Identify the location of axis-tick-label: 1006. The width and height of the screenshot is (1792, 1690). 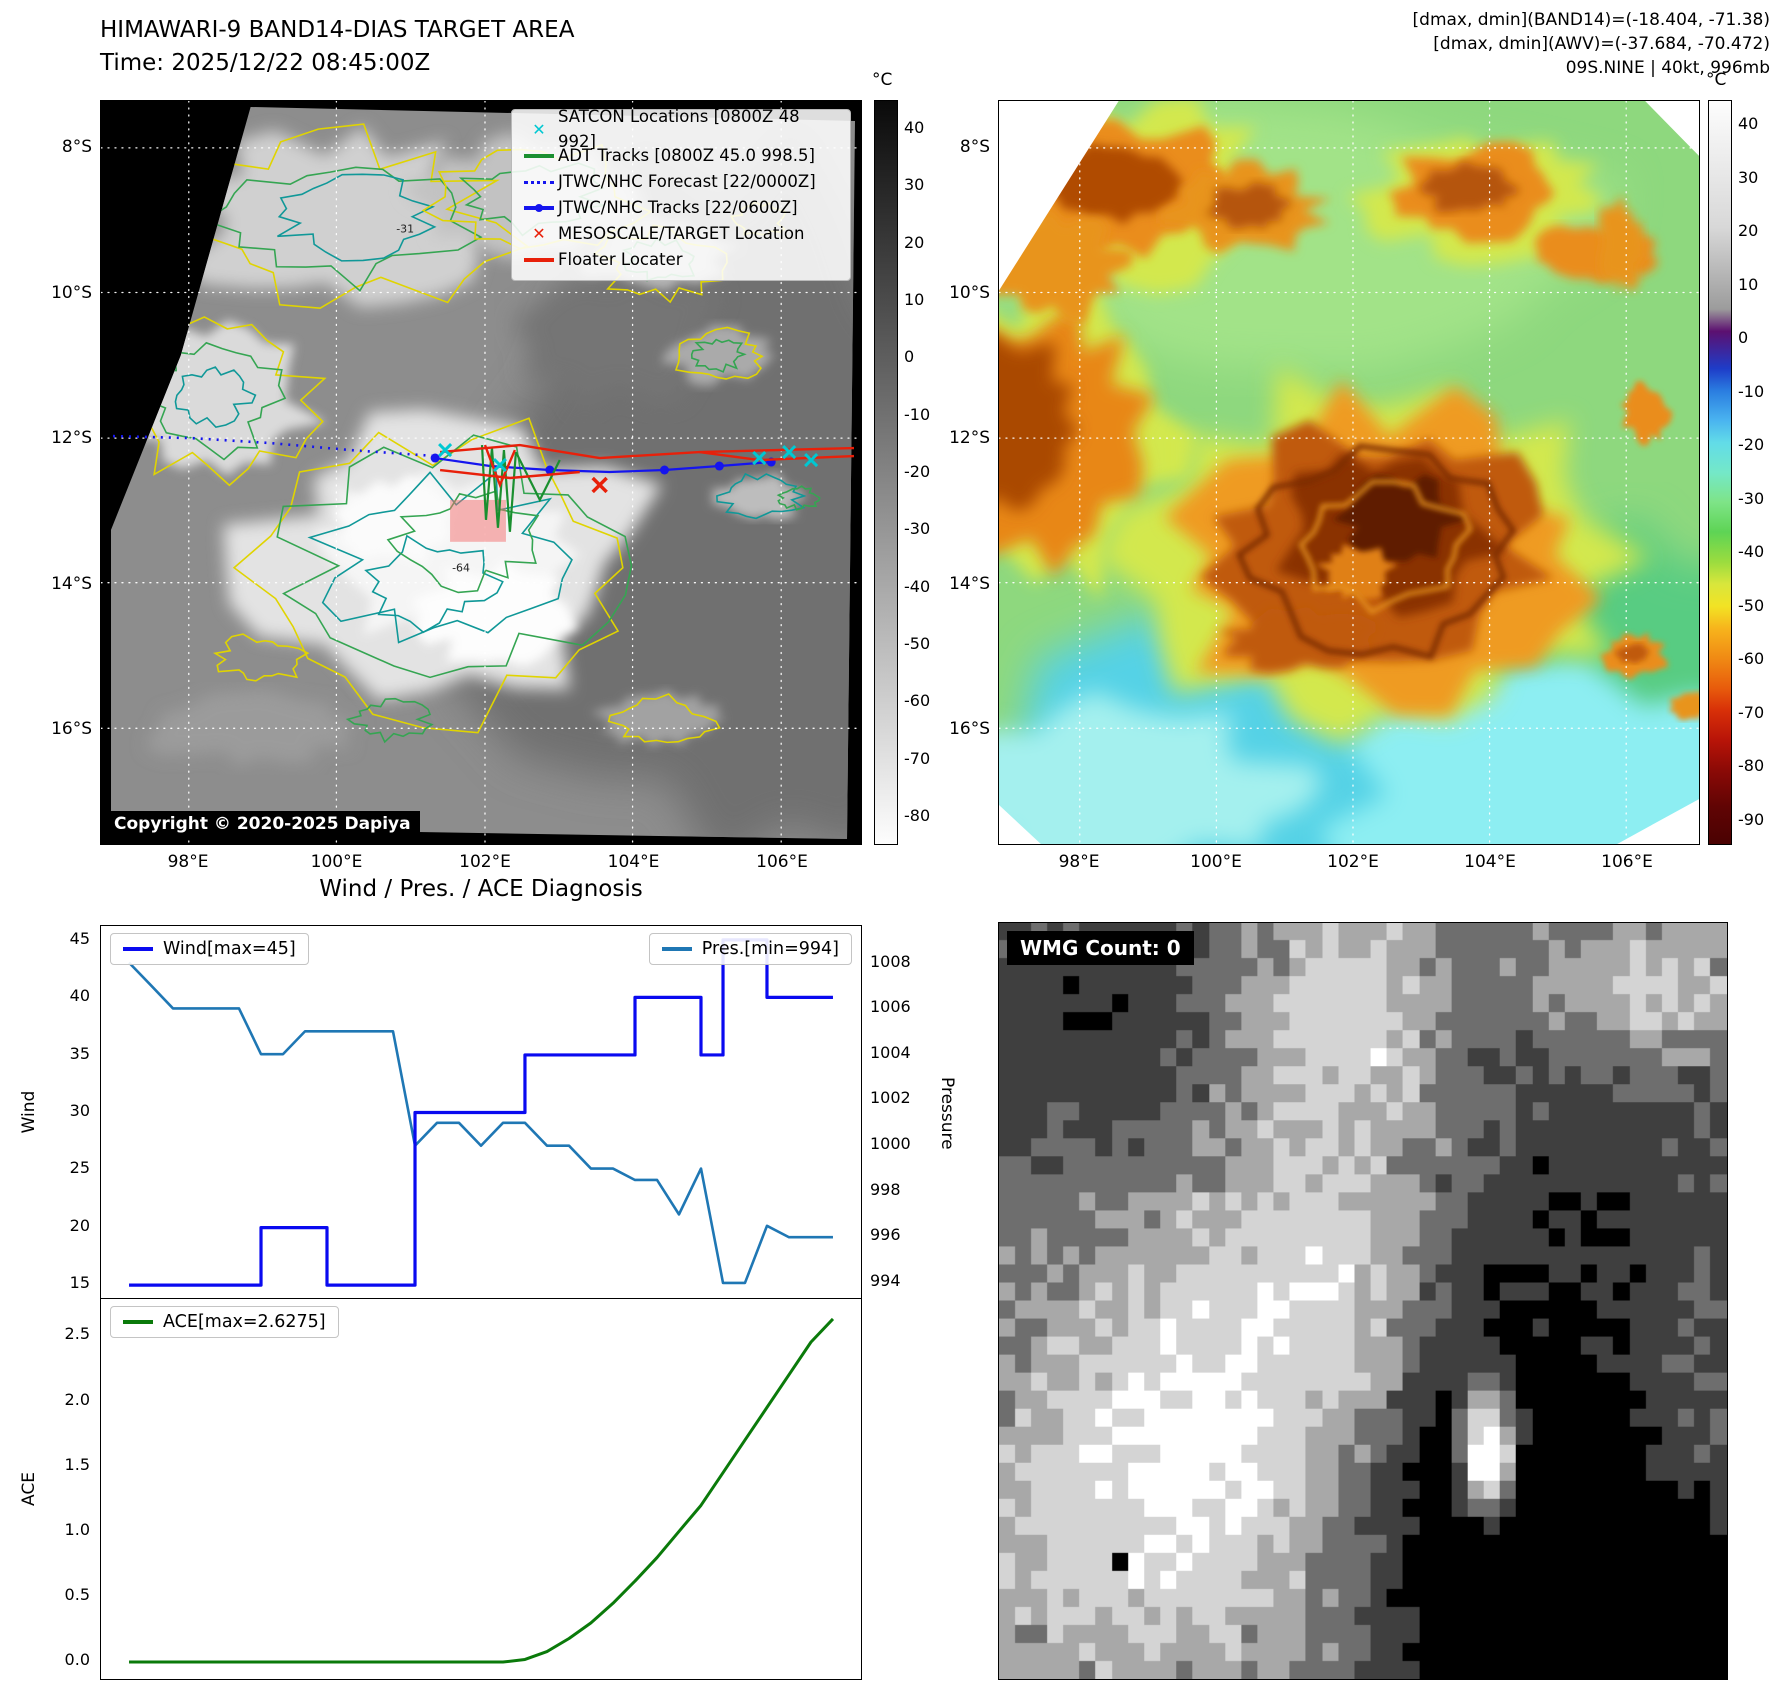
(890, 1007).